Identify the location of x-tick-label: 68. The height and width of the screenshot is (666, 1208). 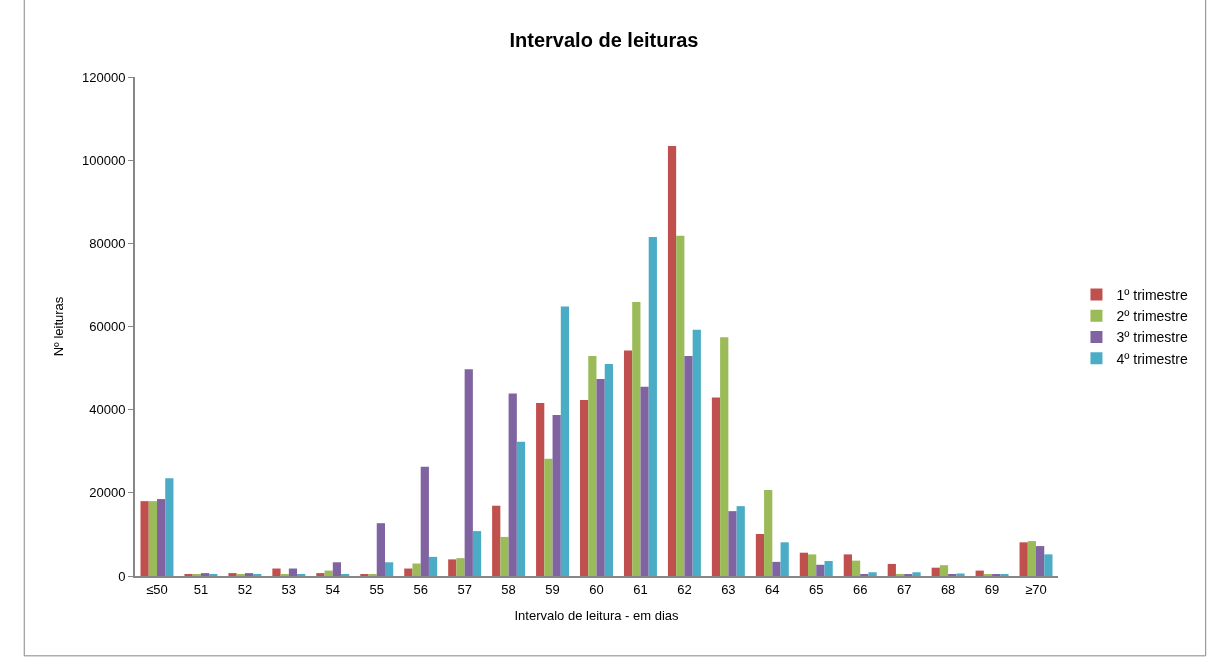
(948, 589).